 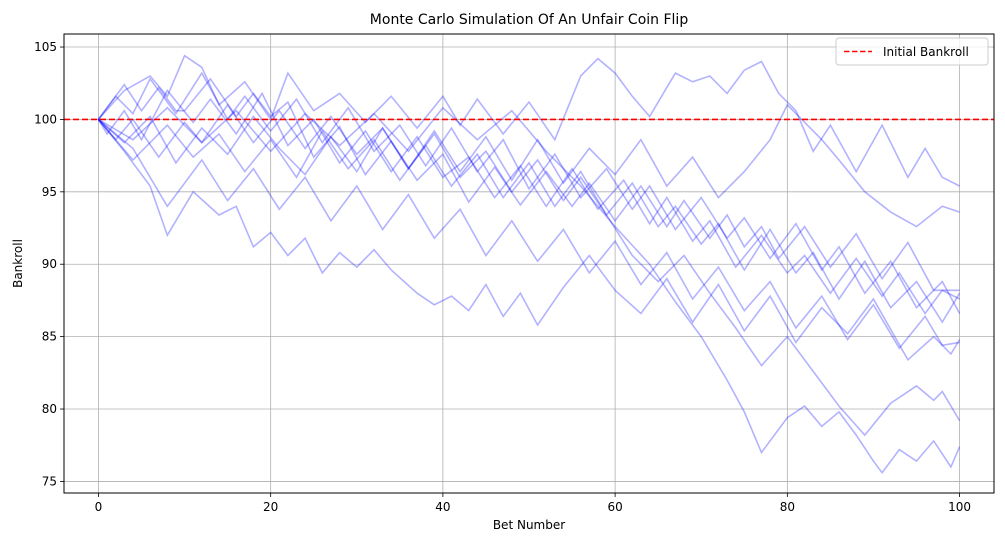 What do you see at coordinates (959, 507) in the screenshot?
I see `x-tick-label: 100` at bounding box center [959, 507].